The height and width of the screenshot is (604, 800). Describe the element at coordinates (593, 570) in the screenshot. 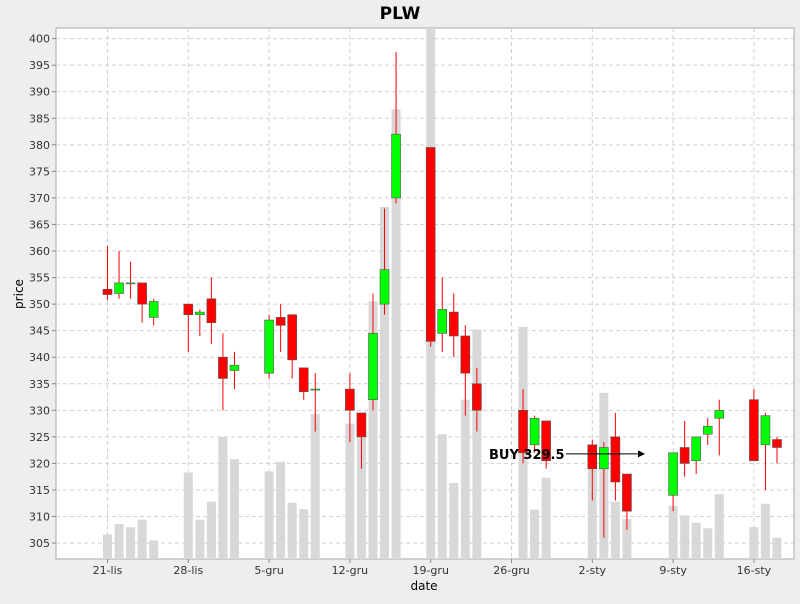

I see `x-tick-label: 2-sty` at that location.